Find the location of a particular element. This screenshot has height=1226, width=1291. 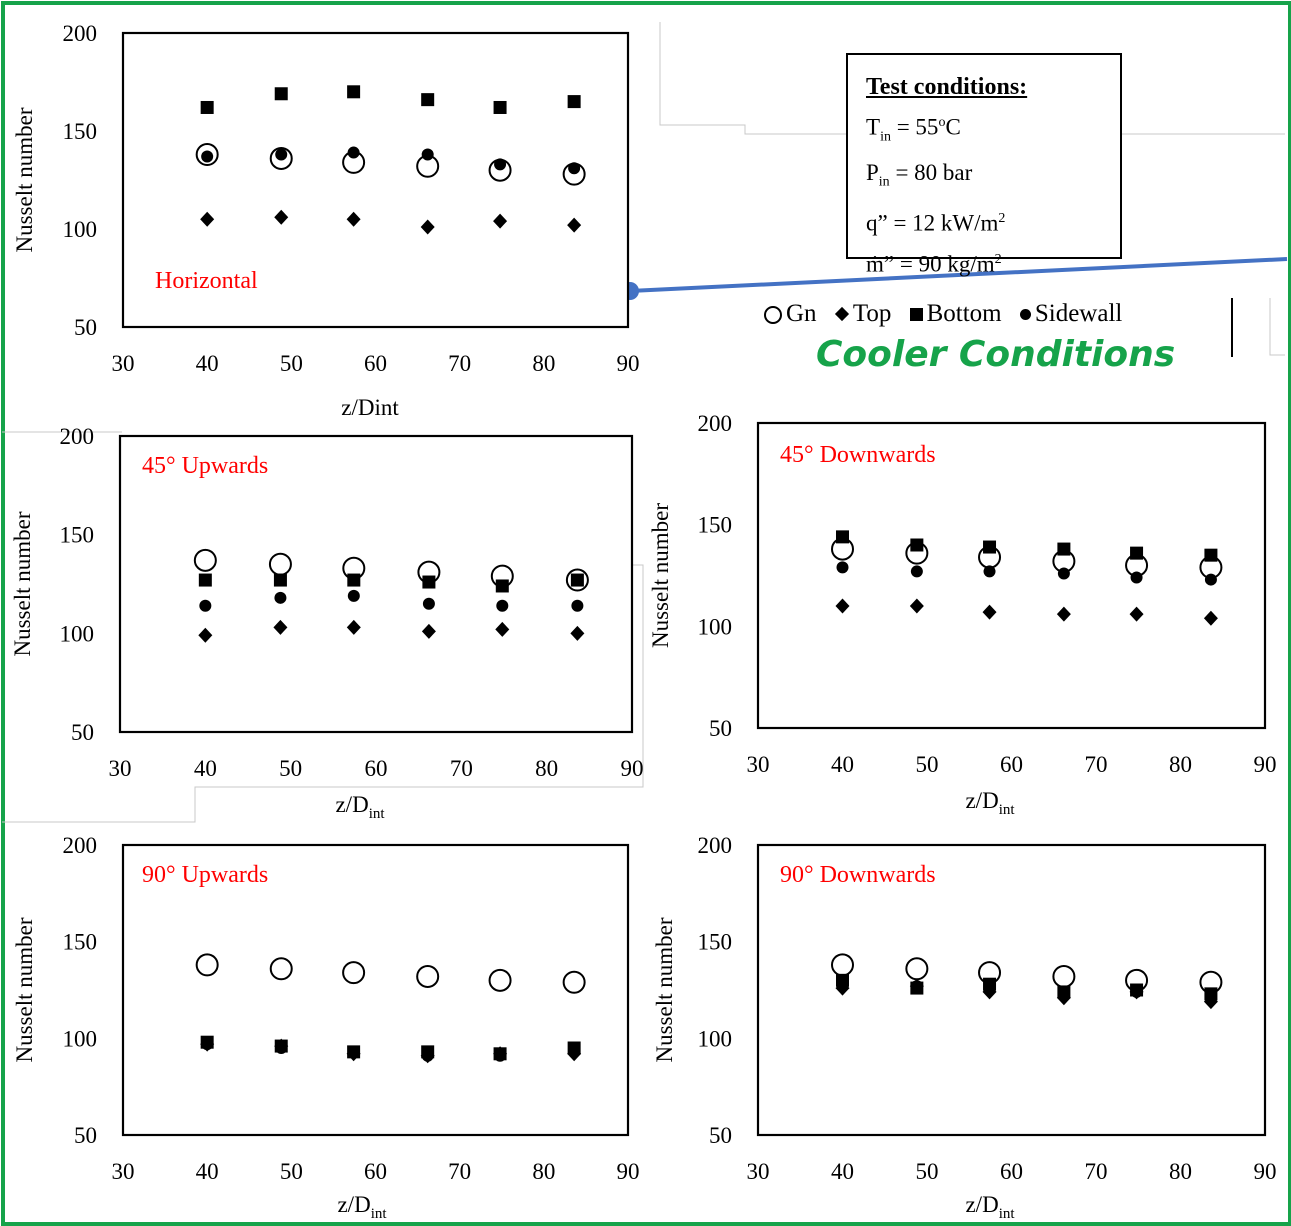

legend-top-label: Top is located at coordinates (872, 313).